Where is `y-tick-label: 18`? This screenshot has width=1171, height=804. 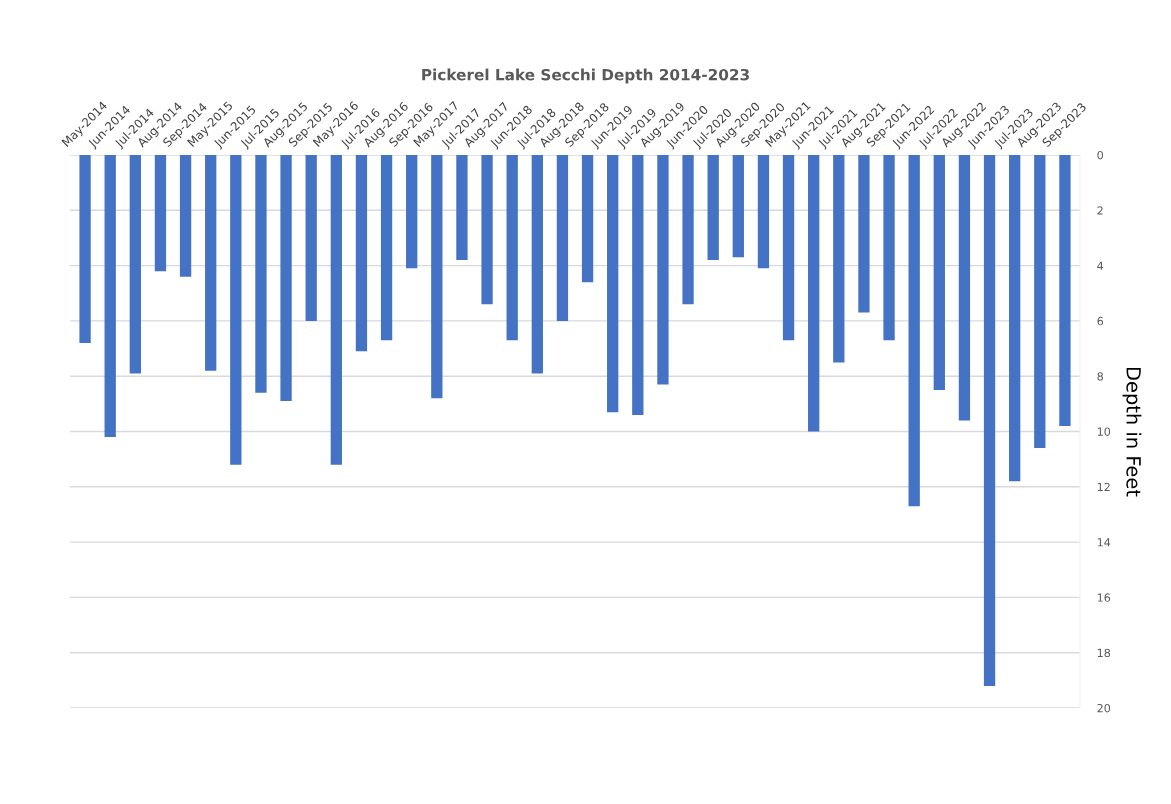
y-tick-label: 18 is located at coordinates (1104, 653).